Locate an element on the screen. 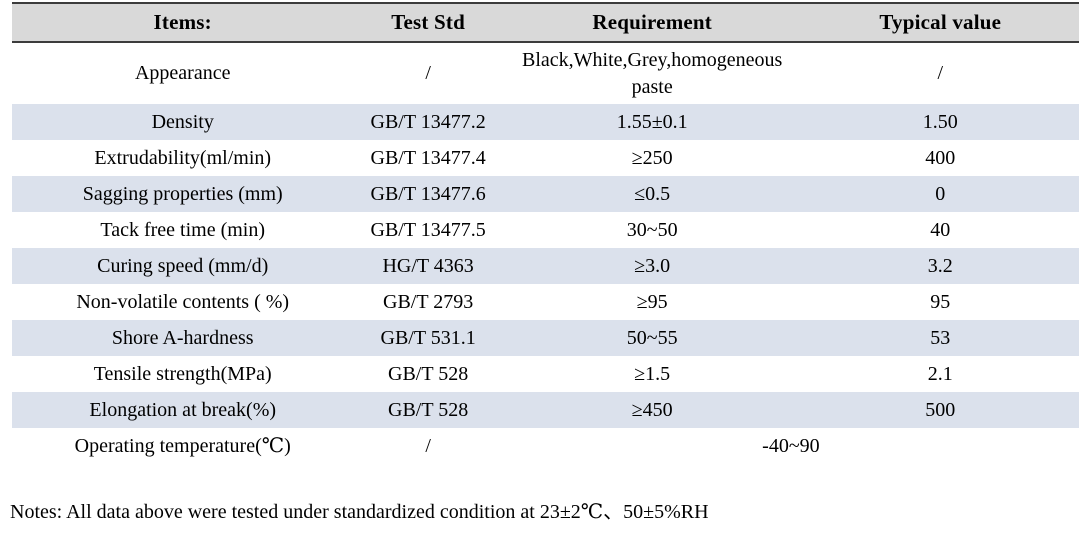 This screenshot has width=1079, height=545. cell-test-std: GB/T 13477.5 is located at coordinates (428, 229).